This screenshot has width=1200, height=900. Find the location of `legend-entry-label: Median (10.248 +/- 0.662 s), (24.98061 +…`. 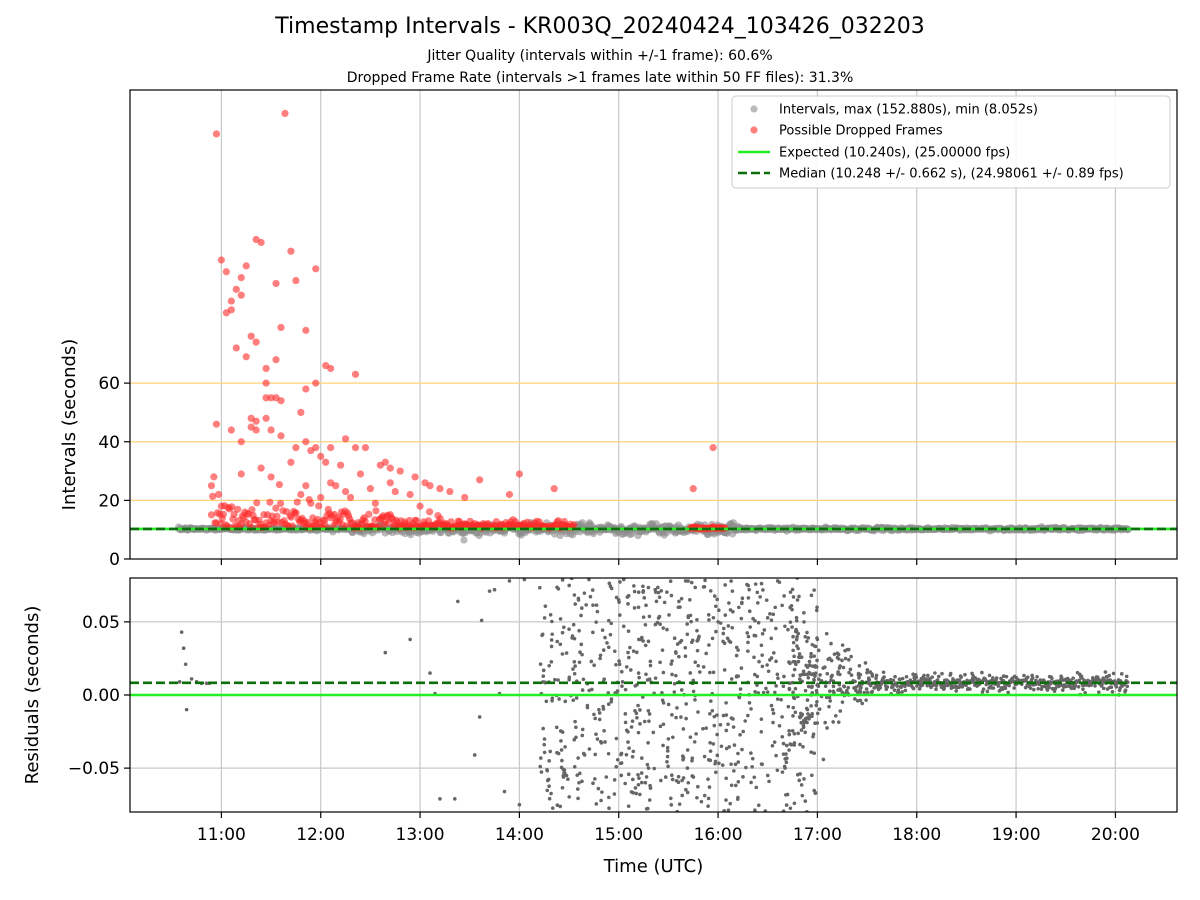

legend-entry-label: Median (10.248 +/- 0.662 s), (24.98061 +… is located at coordinates (951, 174).